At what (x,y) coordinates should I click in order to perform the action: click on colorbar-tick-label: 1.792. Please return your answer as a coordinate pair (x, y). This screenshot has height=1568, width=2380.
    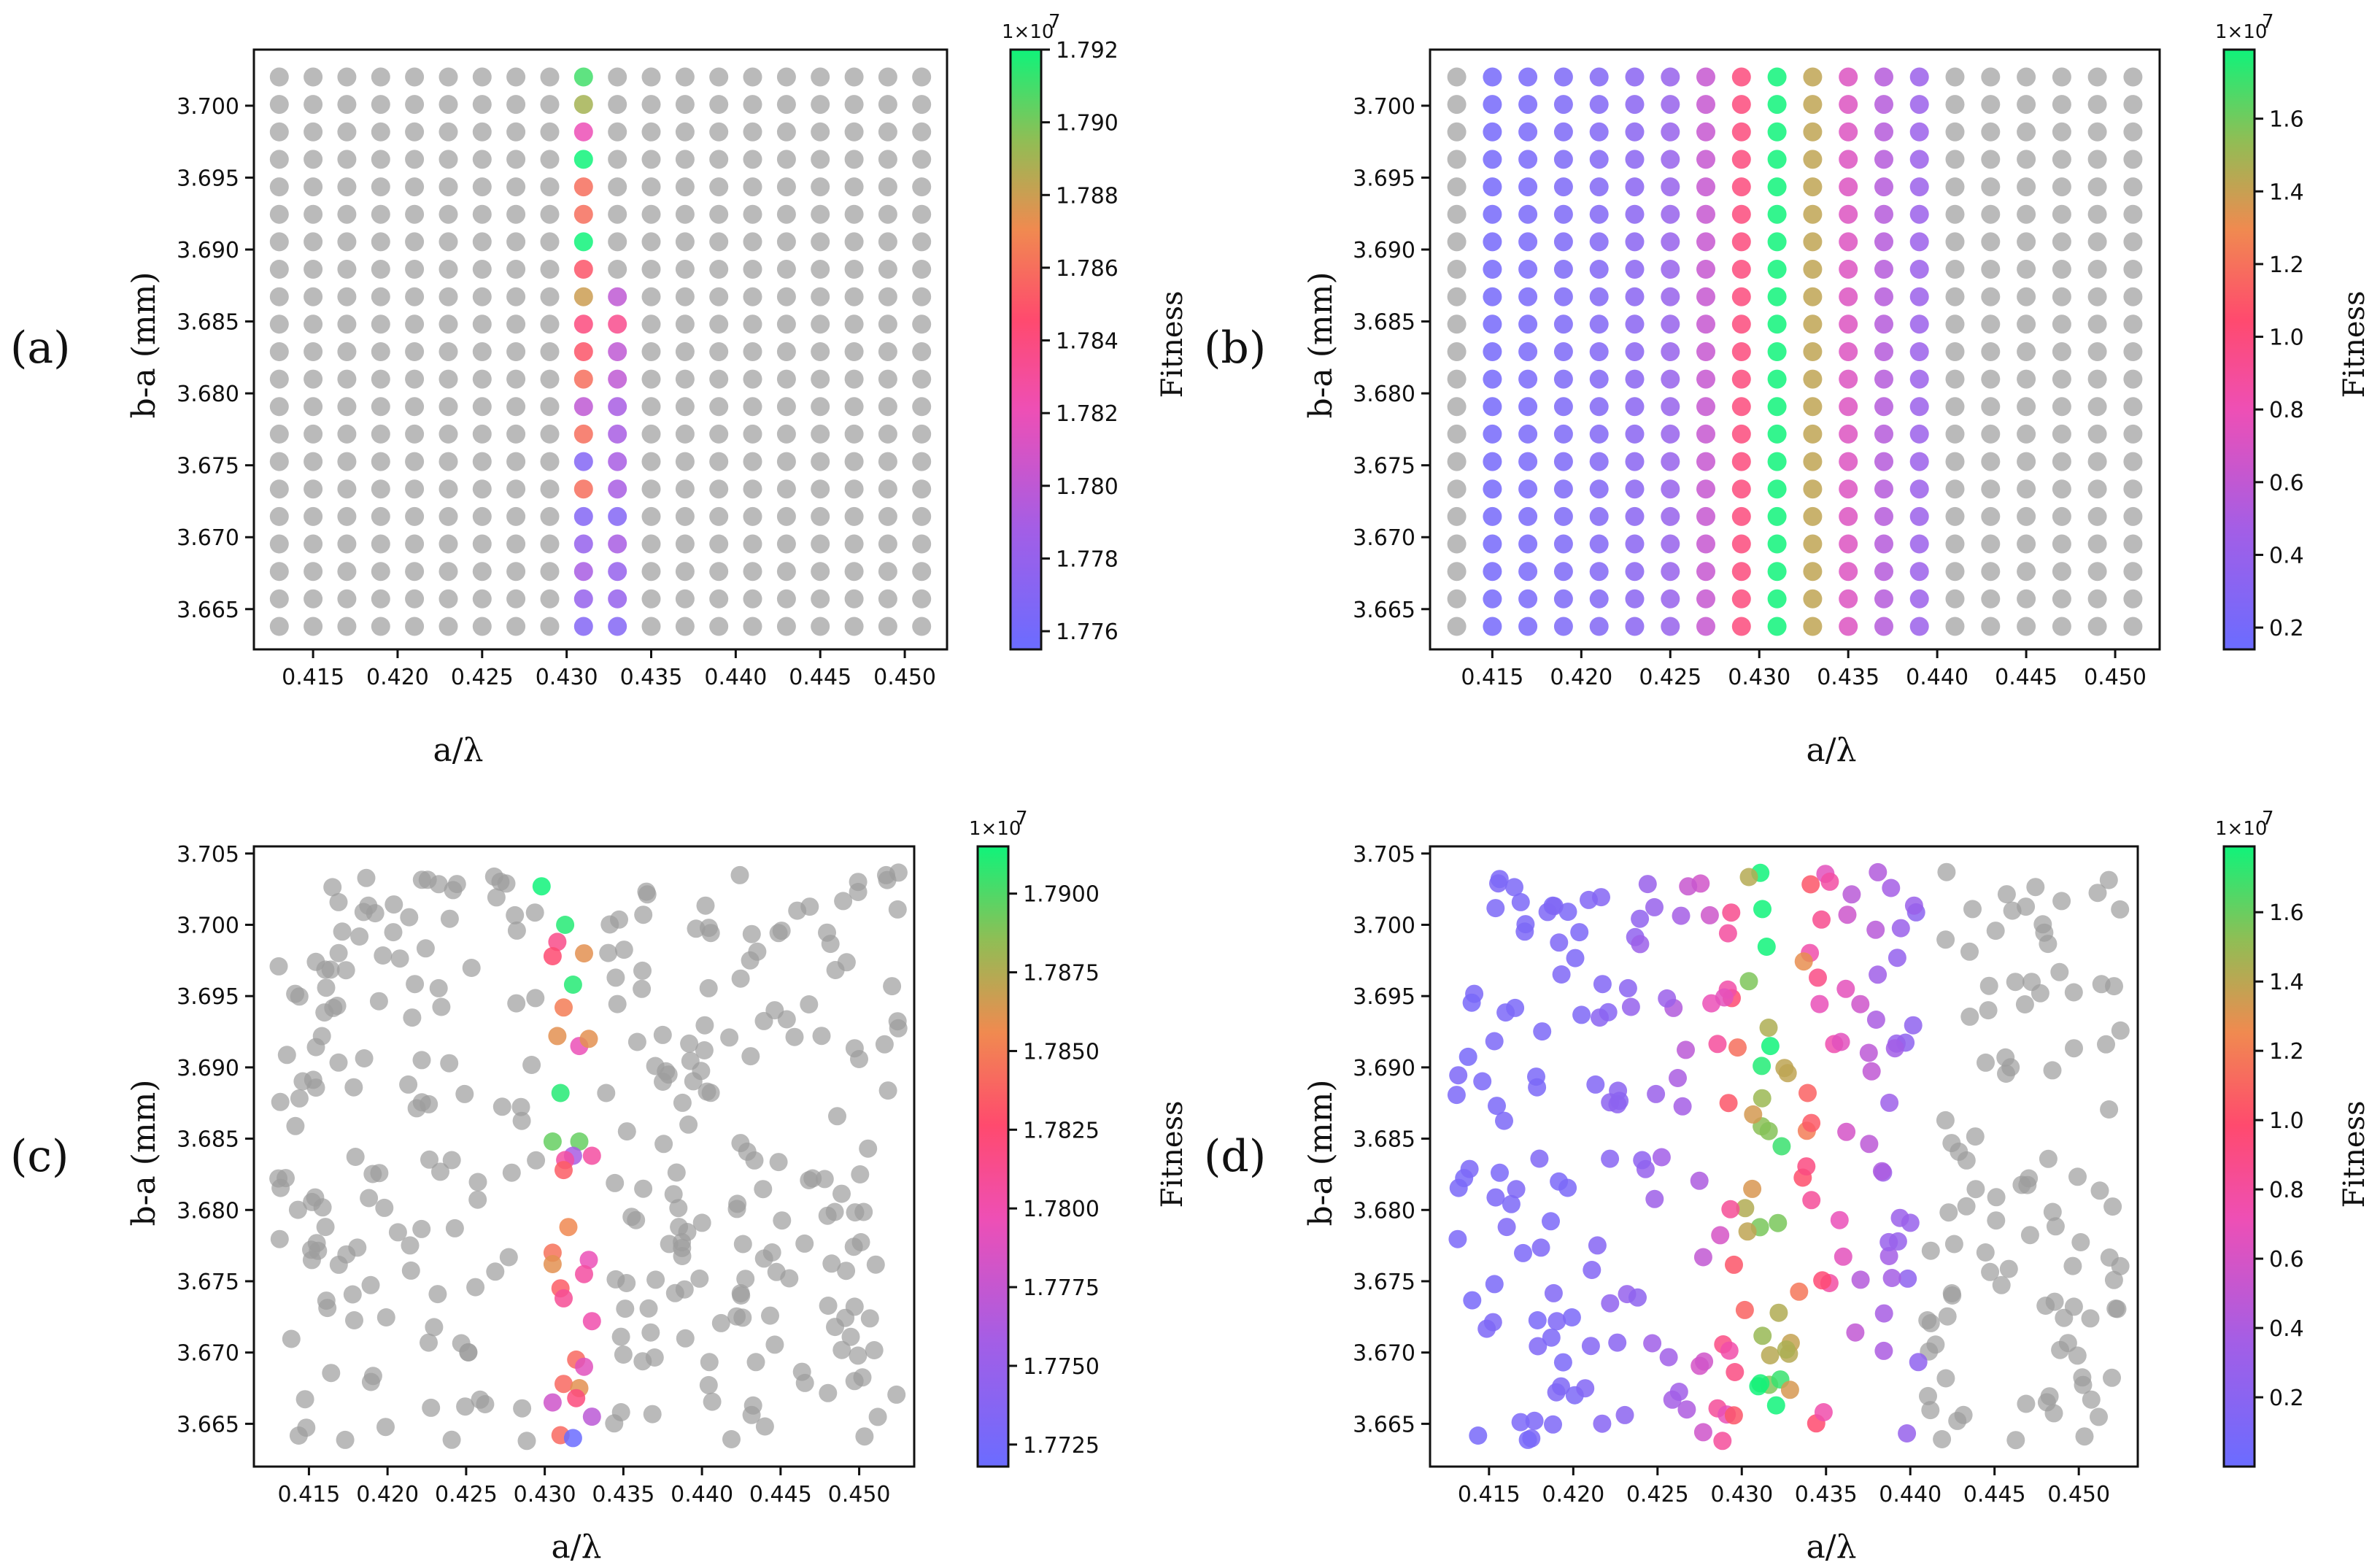
    Looking at the image, I should click on (1087, 50).